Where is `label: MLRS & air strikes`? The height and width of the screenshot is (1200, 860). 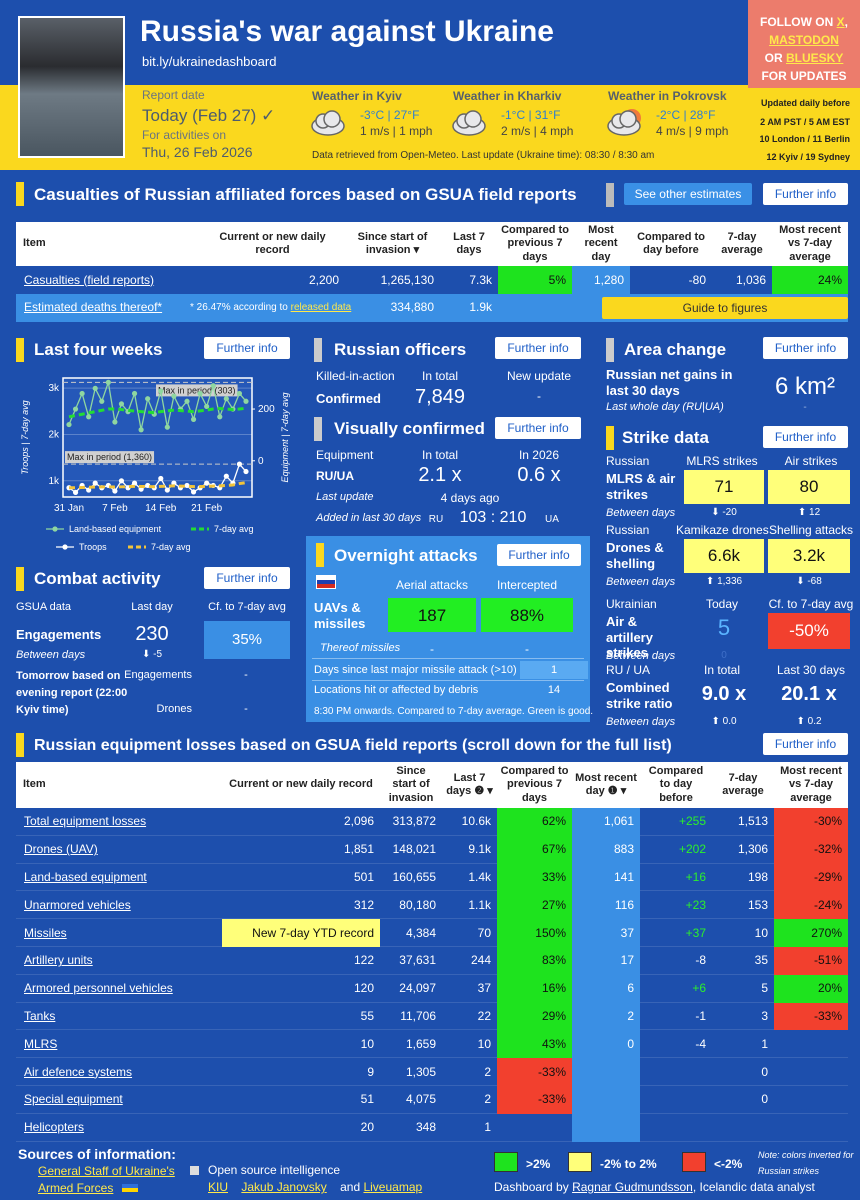
label: MLRS & air strikes is located at coordinates (641, 486).